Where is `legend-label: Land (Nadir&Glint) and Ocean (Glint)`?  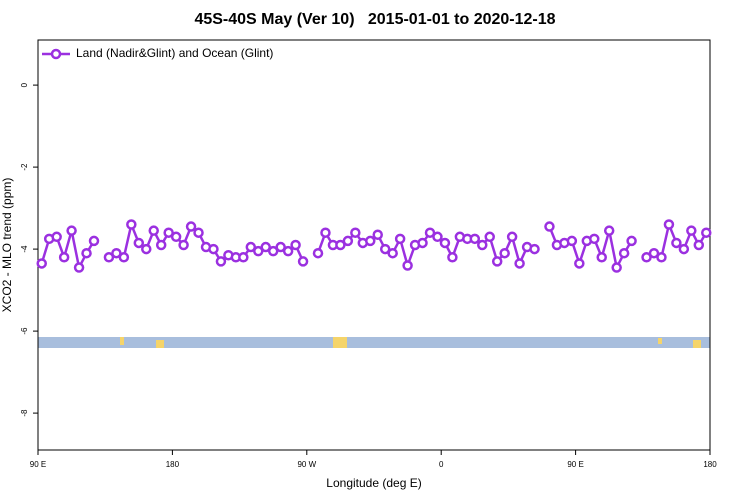 legend-label: Land (Nadir&Glint) and Ocean (Glint) is located at coordinates (174, 53).